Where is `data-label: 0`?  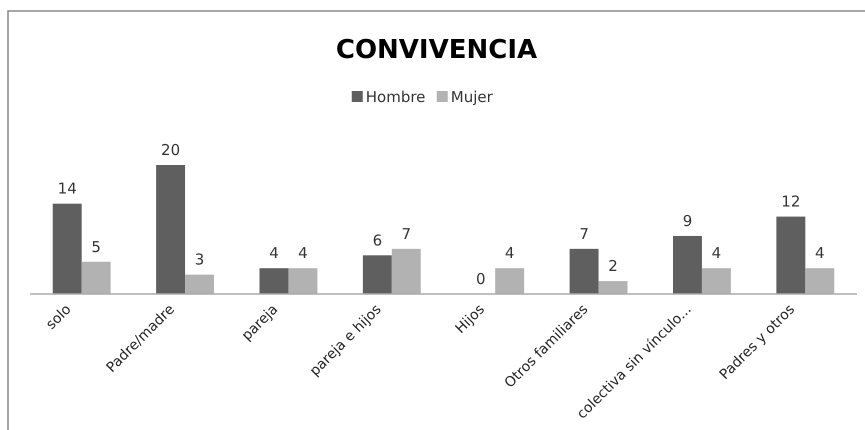 data-label: 0 is located at coordinates (481, 279).